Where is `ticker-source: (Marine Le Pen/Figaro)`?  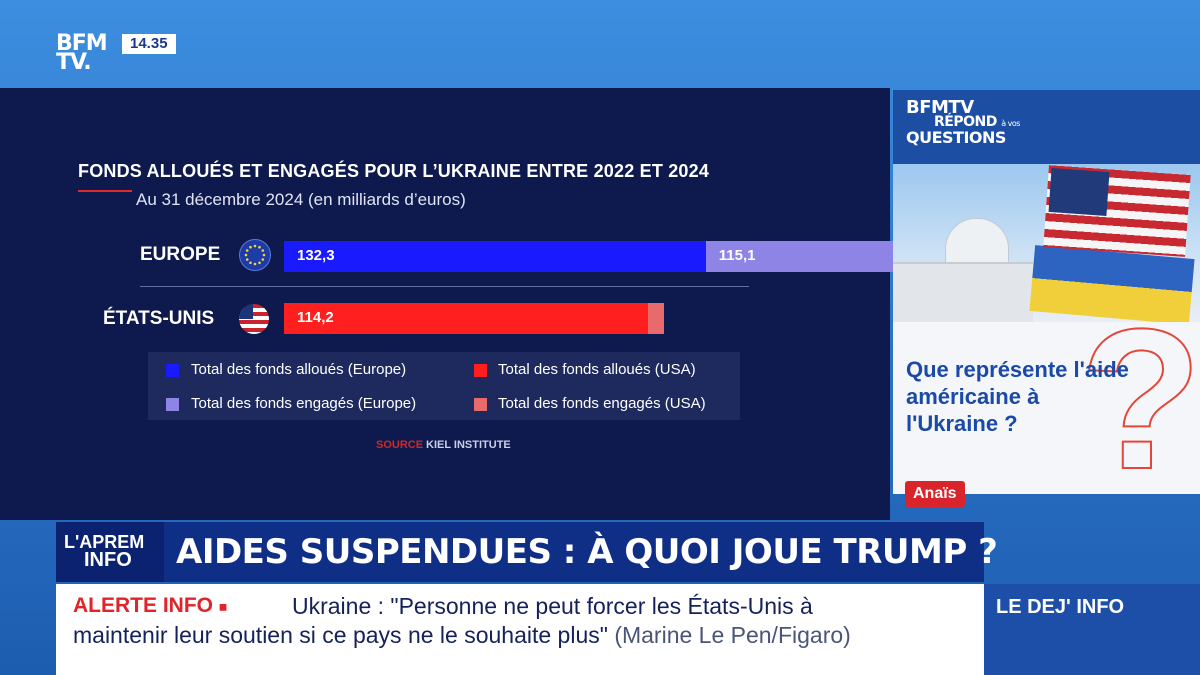 ticker-source: (Marine Le Pen/Figaro) is located at coordinates (732, 635).